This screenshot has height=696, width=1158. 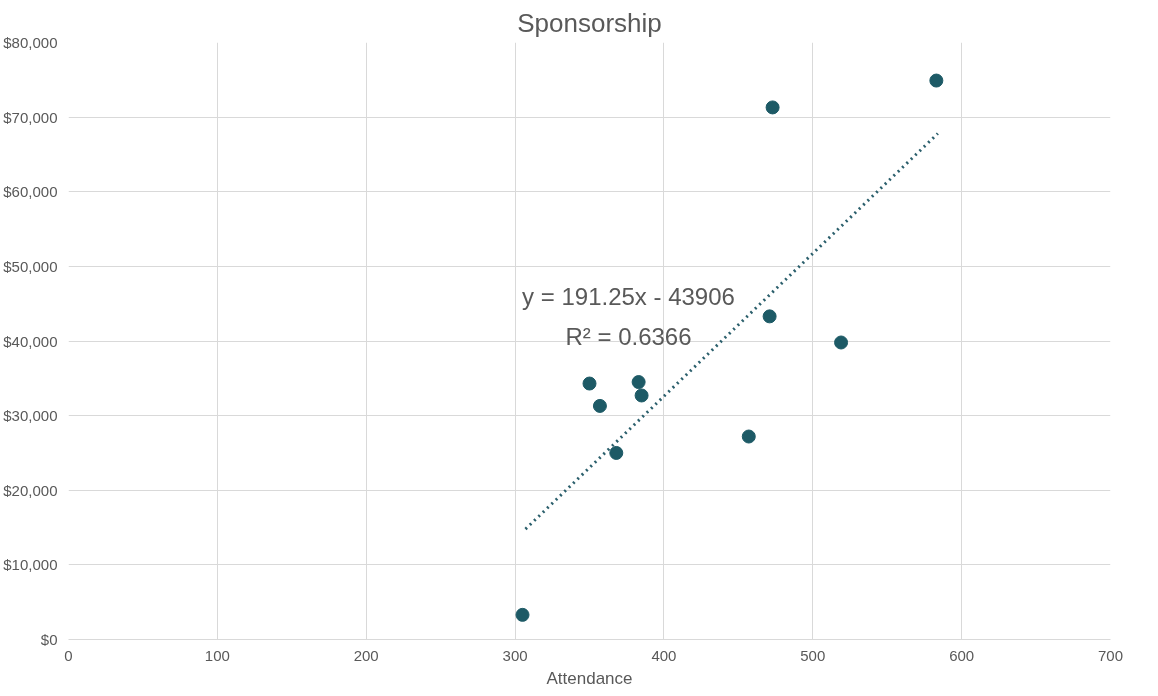 What do you see at coordinates (962, 655) in the screenshot?
I see `x-tick-label: 600` at bounding box center [962, 655].